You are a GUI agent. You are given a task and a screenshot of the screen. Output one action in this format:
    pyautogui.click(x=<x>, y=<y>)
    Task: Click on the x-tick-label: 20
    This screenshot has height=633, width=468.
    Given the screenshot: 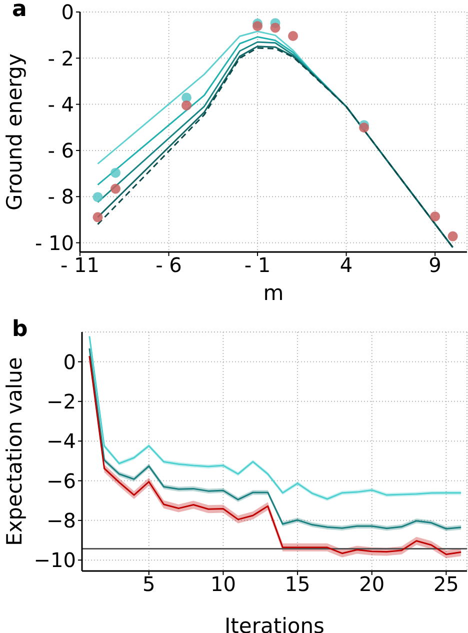 What is the action you would take?
    pyautogui.click(x=372, y=584)
    